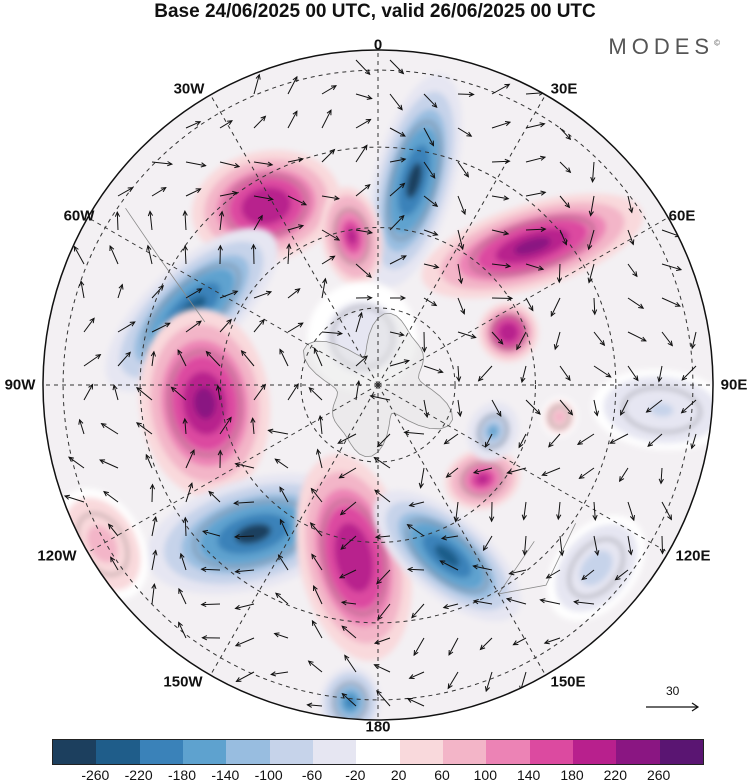 The image size is (750, 783). Describe the element at coordinates (182, 775) in the screenshot. I see `colorbar-tick-label: -180` at that location.